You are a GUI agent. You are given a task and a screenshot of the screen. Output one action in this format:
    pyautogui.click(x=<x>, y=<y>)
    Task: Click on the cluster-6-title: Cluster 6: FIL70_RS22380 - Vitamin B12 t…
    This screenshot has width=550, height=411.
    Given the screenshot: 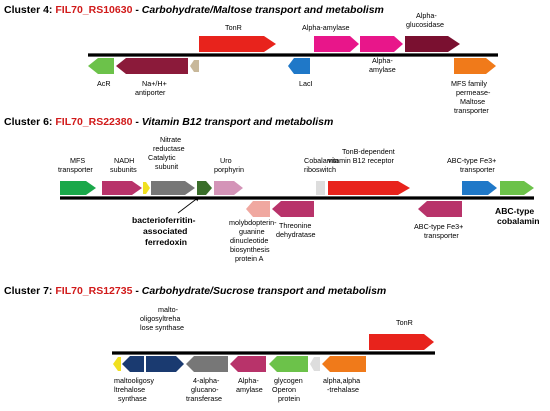 What is the action you would take?
    pyautogui.click(x=168, y=122)
    